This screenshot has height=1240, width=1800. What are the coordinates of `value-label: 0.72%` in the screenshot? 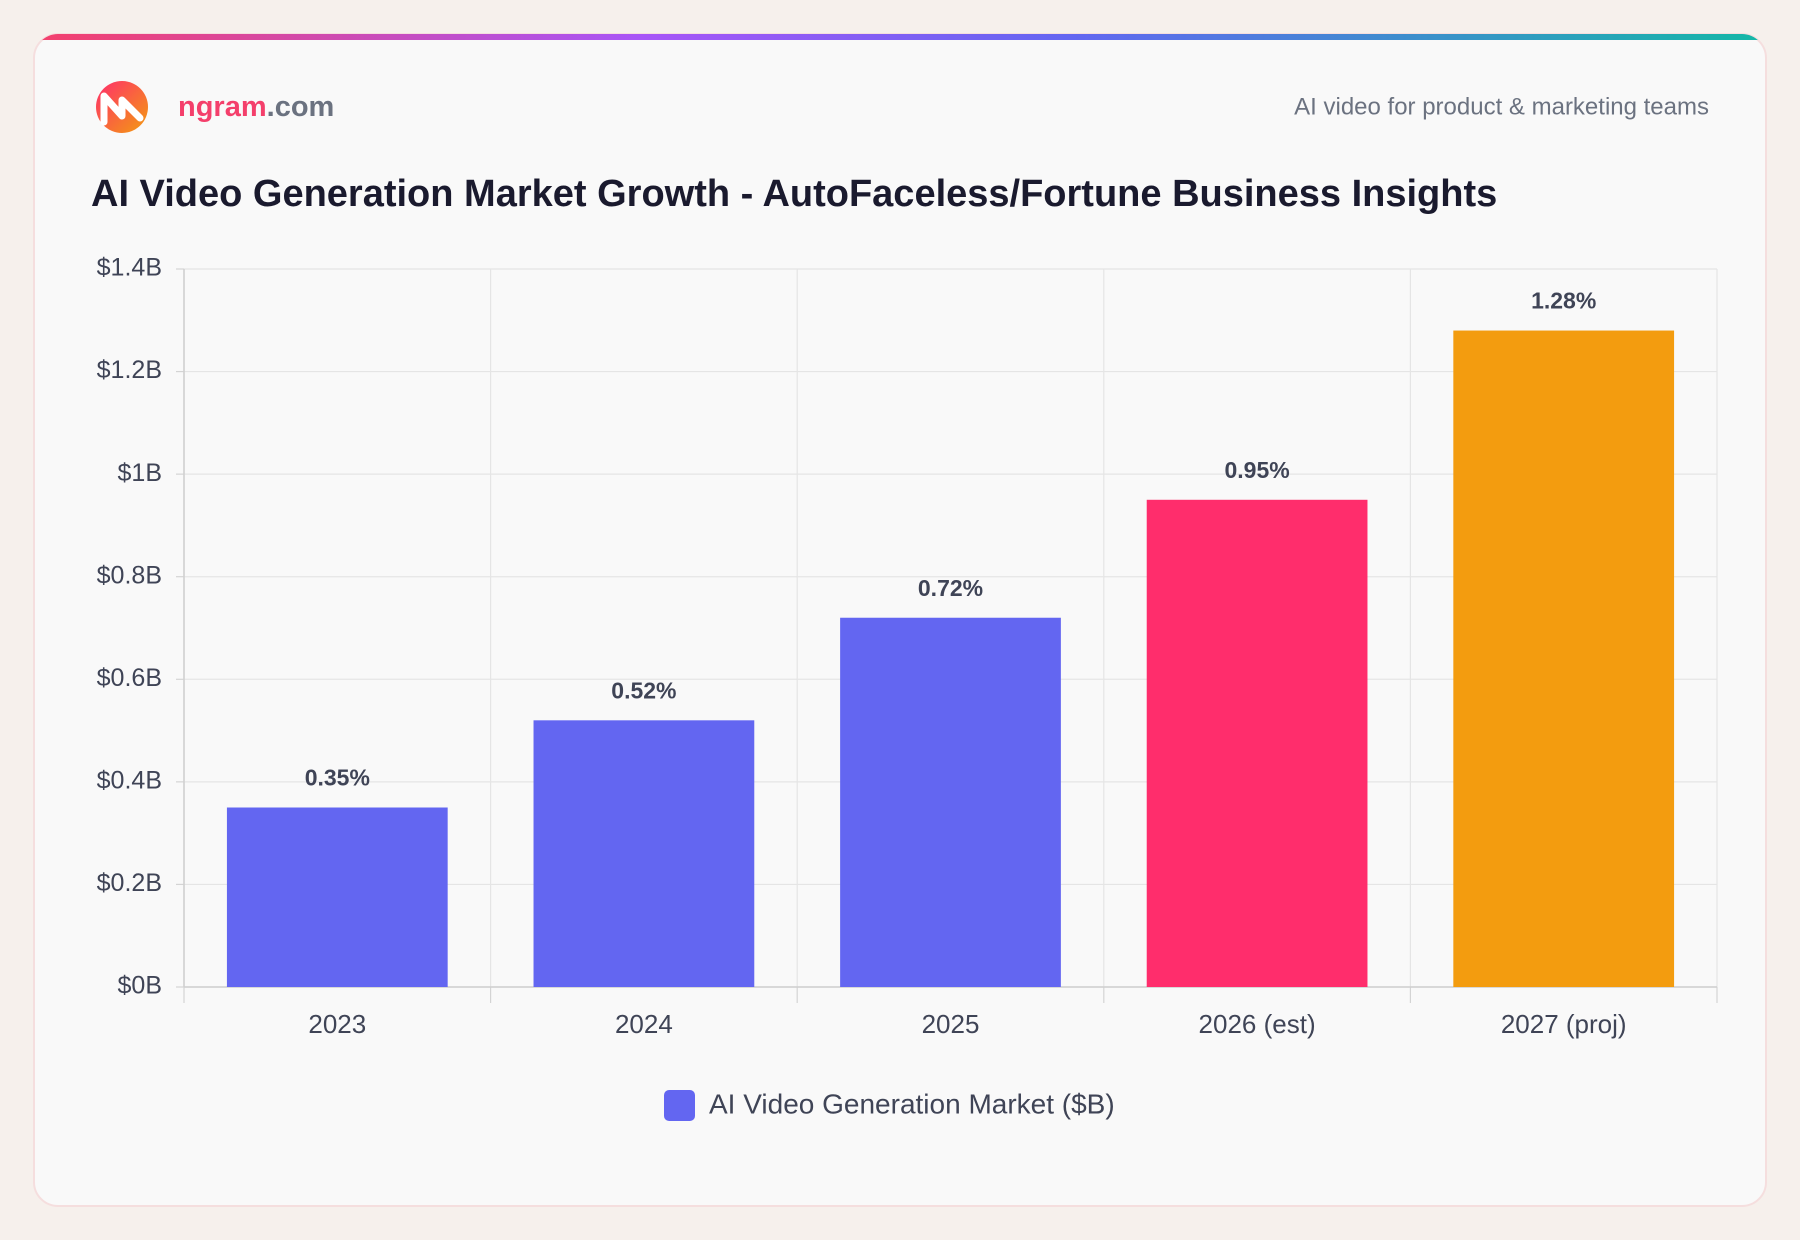 It's located at (950, 588).